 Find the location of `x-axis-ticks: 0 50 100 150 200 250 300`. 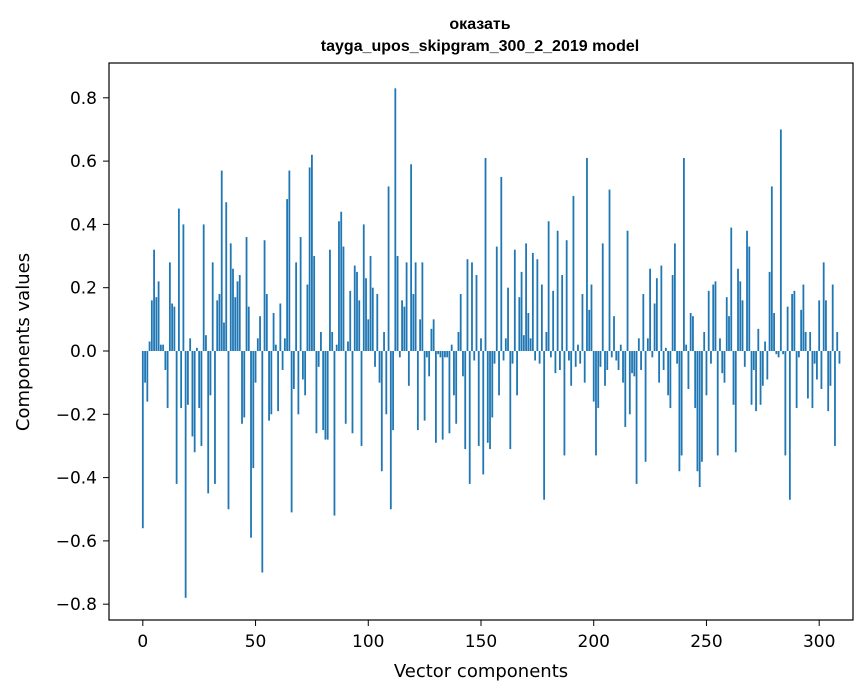

x-axis-ticks: 0 50 100 150 200 250 300 is located at coordinates (486, 636).